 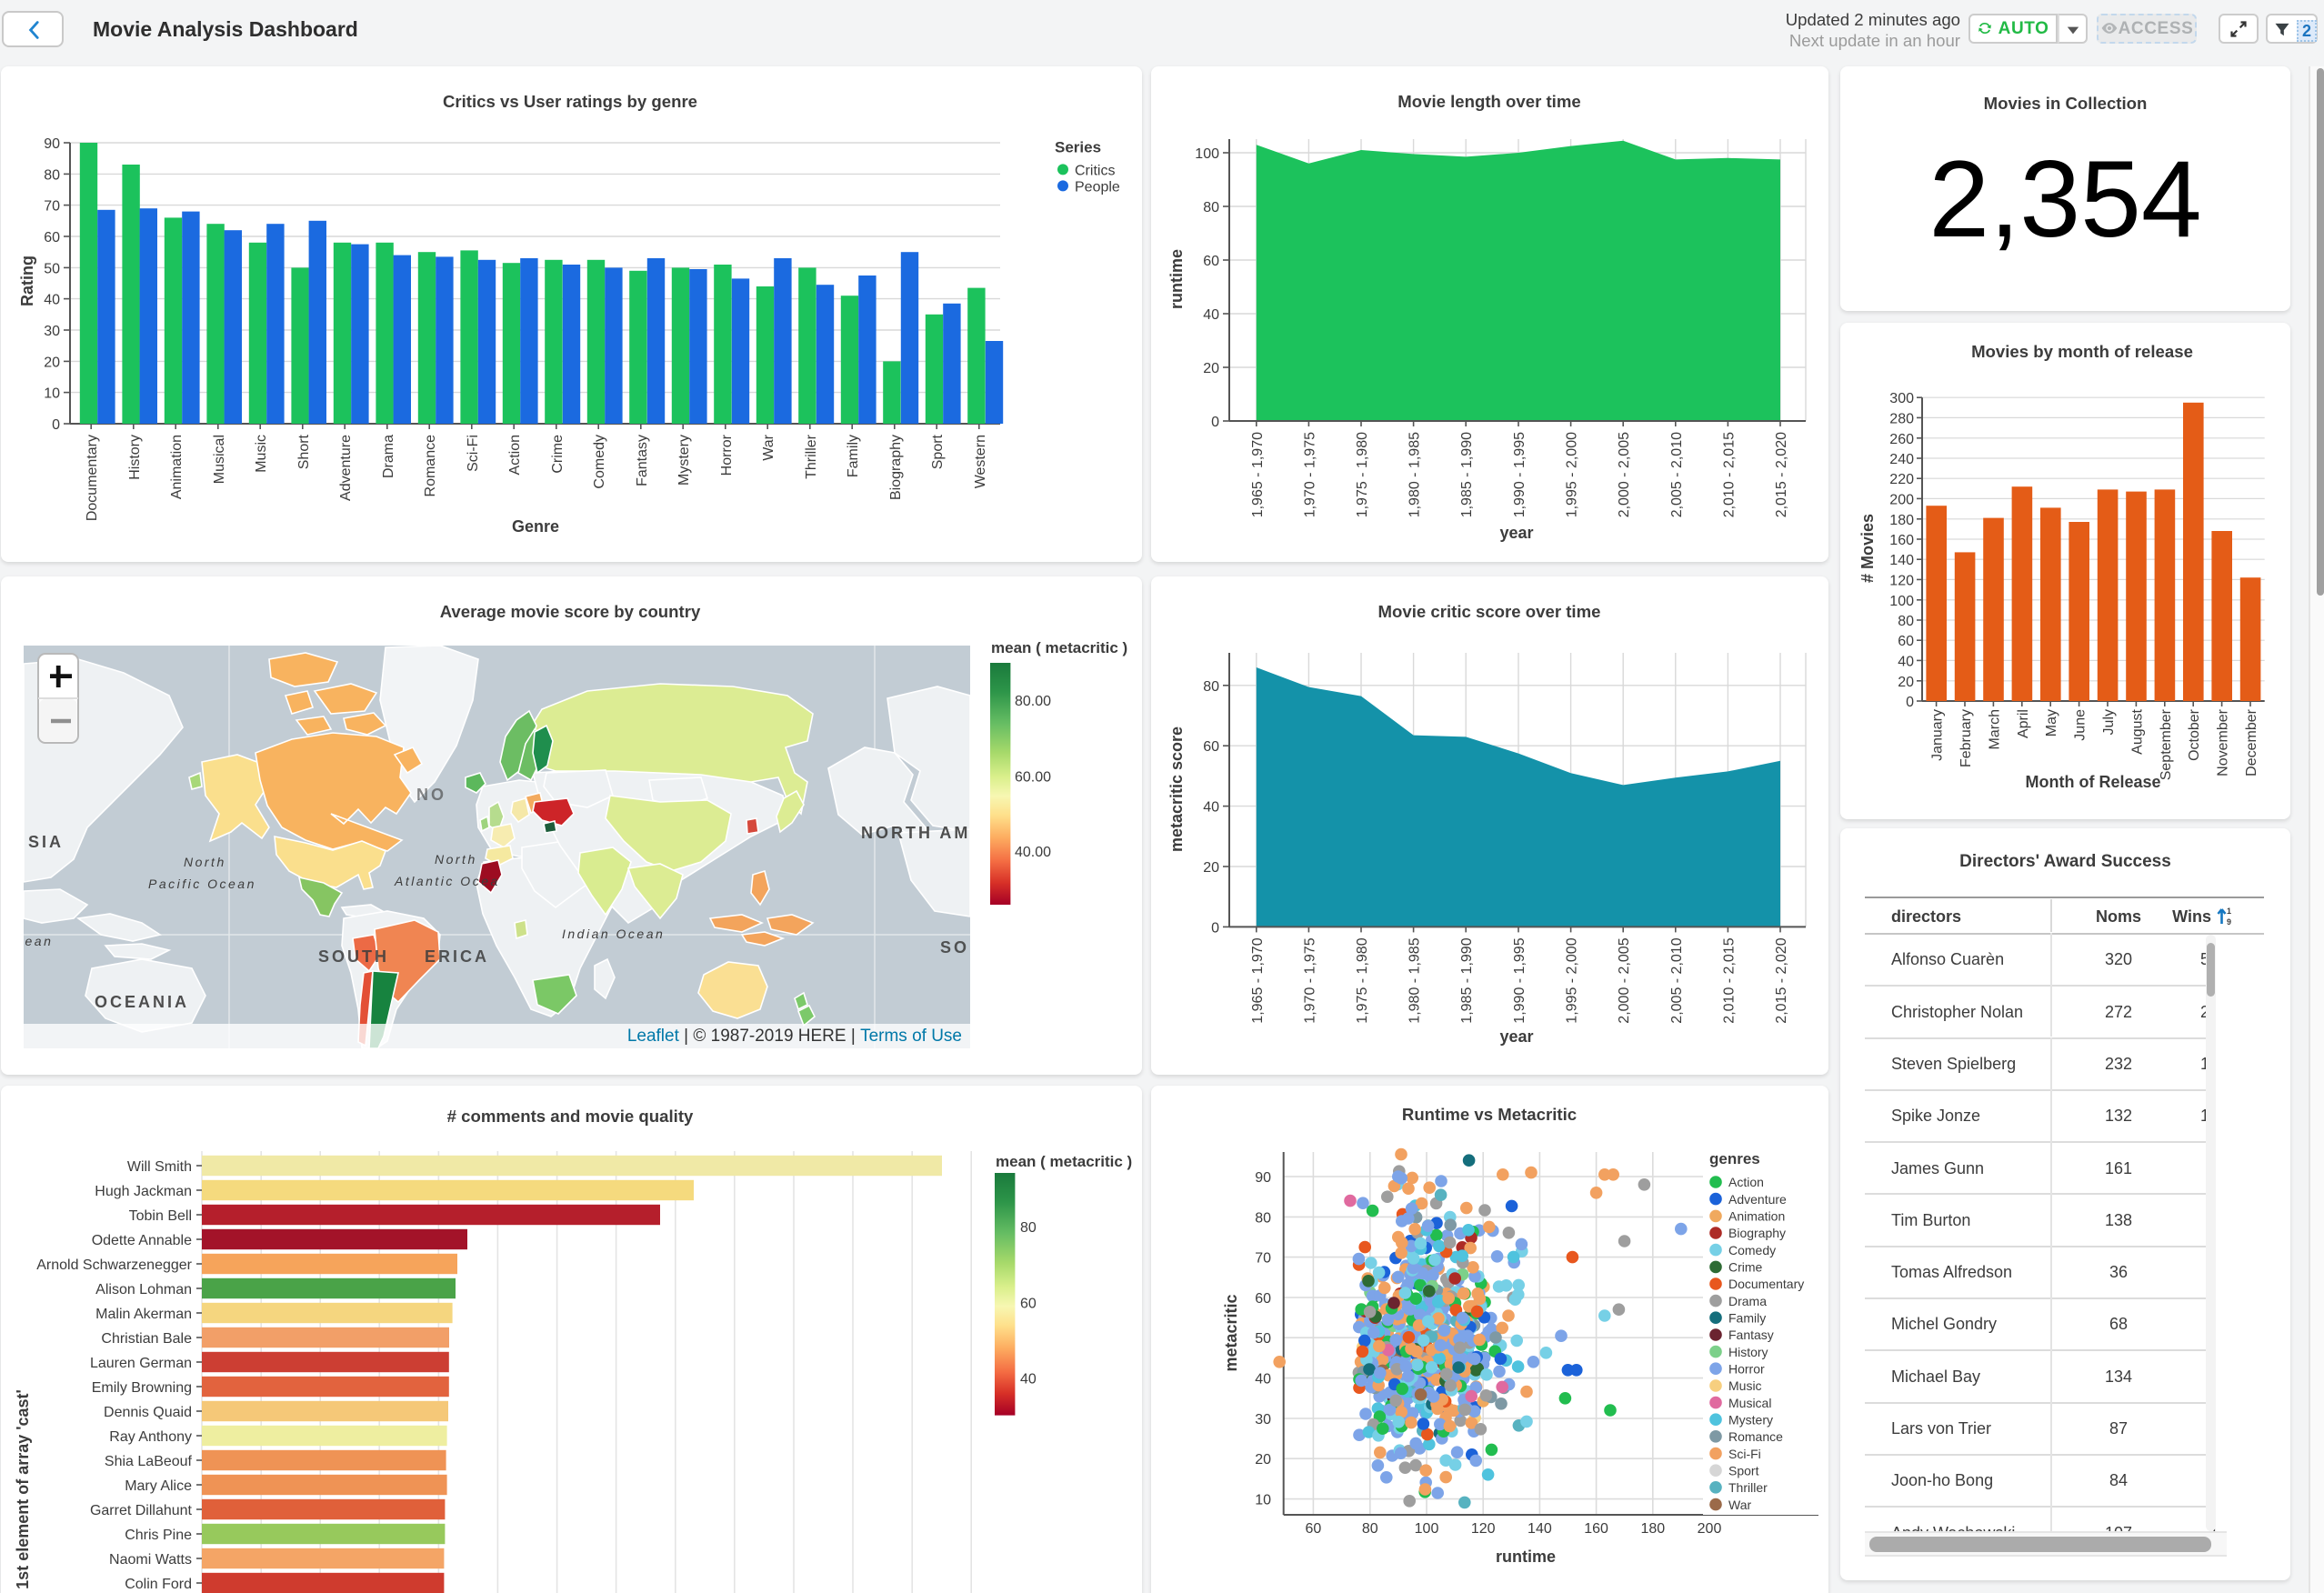 I want to click on svg-text: 70, so click(x=1263, y=1259).